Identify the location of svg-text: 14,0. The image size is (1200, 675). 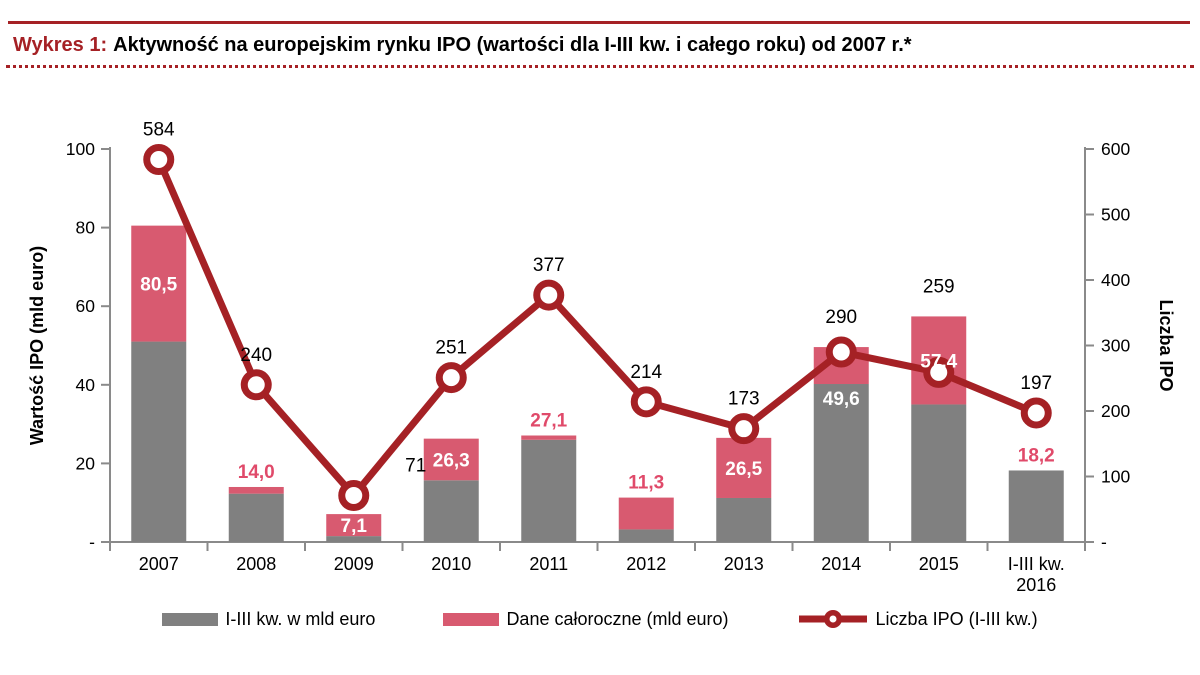
(256, 472).